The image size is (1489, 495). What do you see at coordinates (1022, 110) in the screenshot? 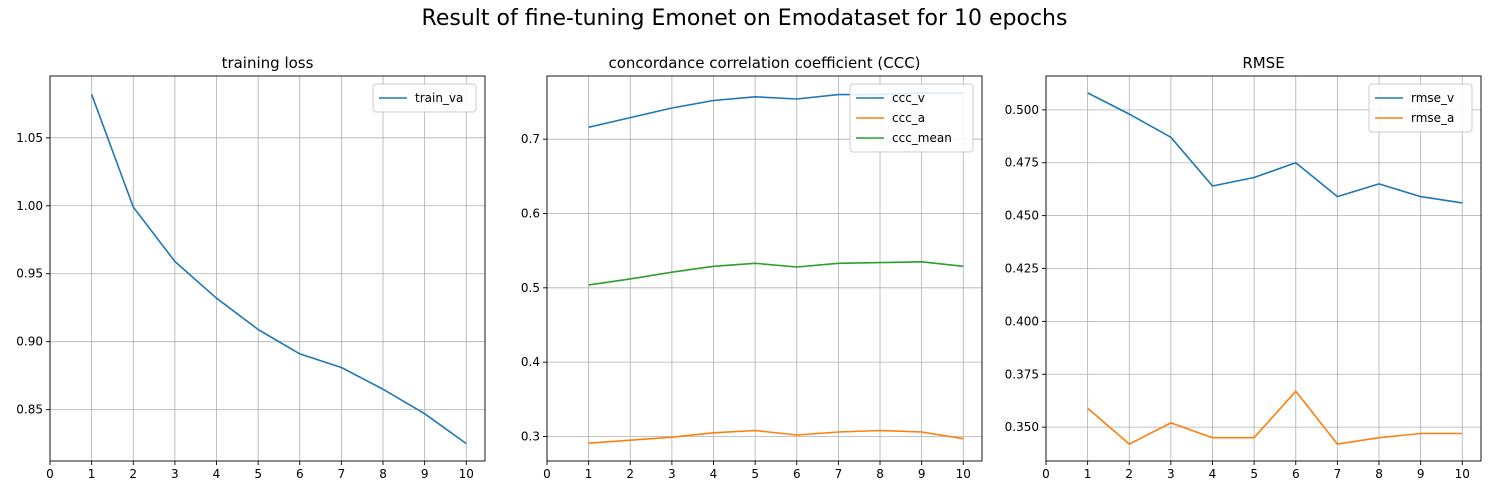
I see `y-tick-label: 0.500` at bounding box center [1022, 110].